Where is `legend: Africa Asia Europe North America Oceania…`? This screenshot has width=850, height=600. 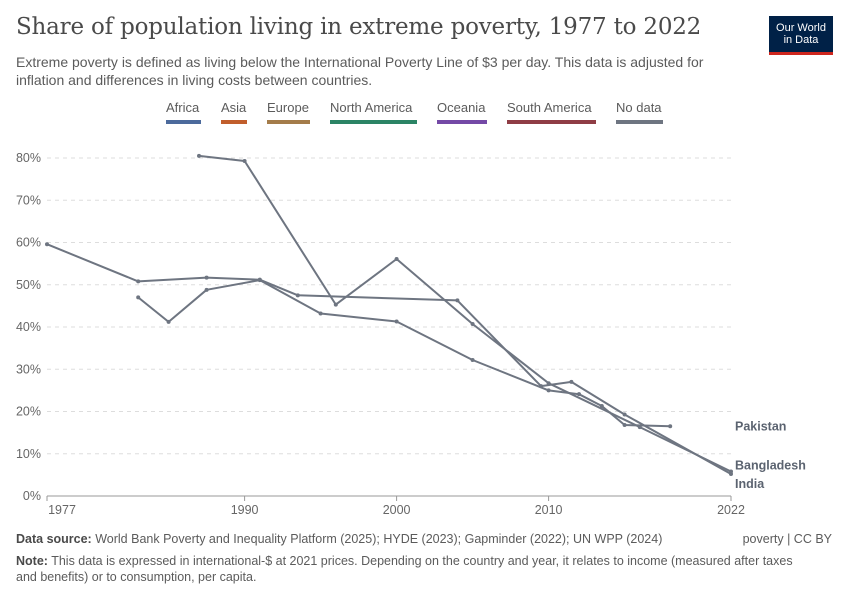
legend: Africa Asia Europe North America Oceania… is located at coordinates (425, 115).